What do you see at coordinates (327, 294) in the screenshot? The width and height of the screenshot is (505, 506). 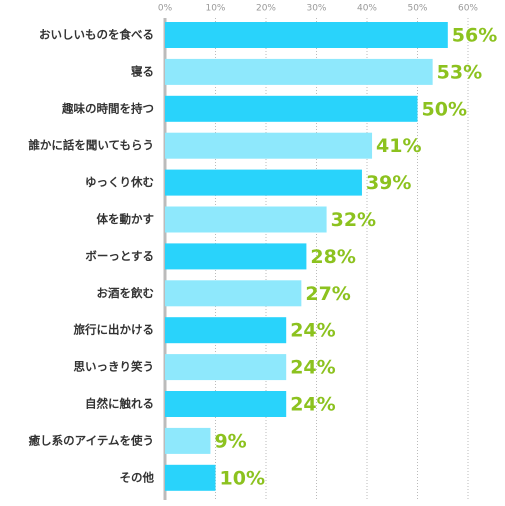 I see `value-label: 27%` at bounding box center [327, 294].